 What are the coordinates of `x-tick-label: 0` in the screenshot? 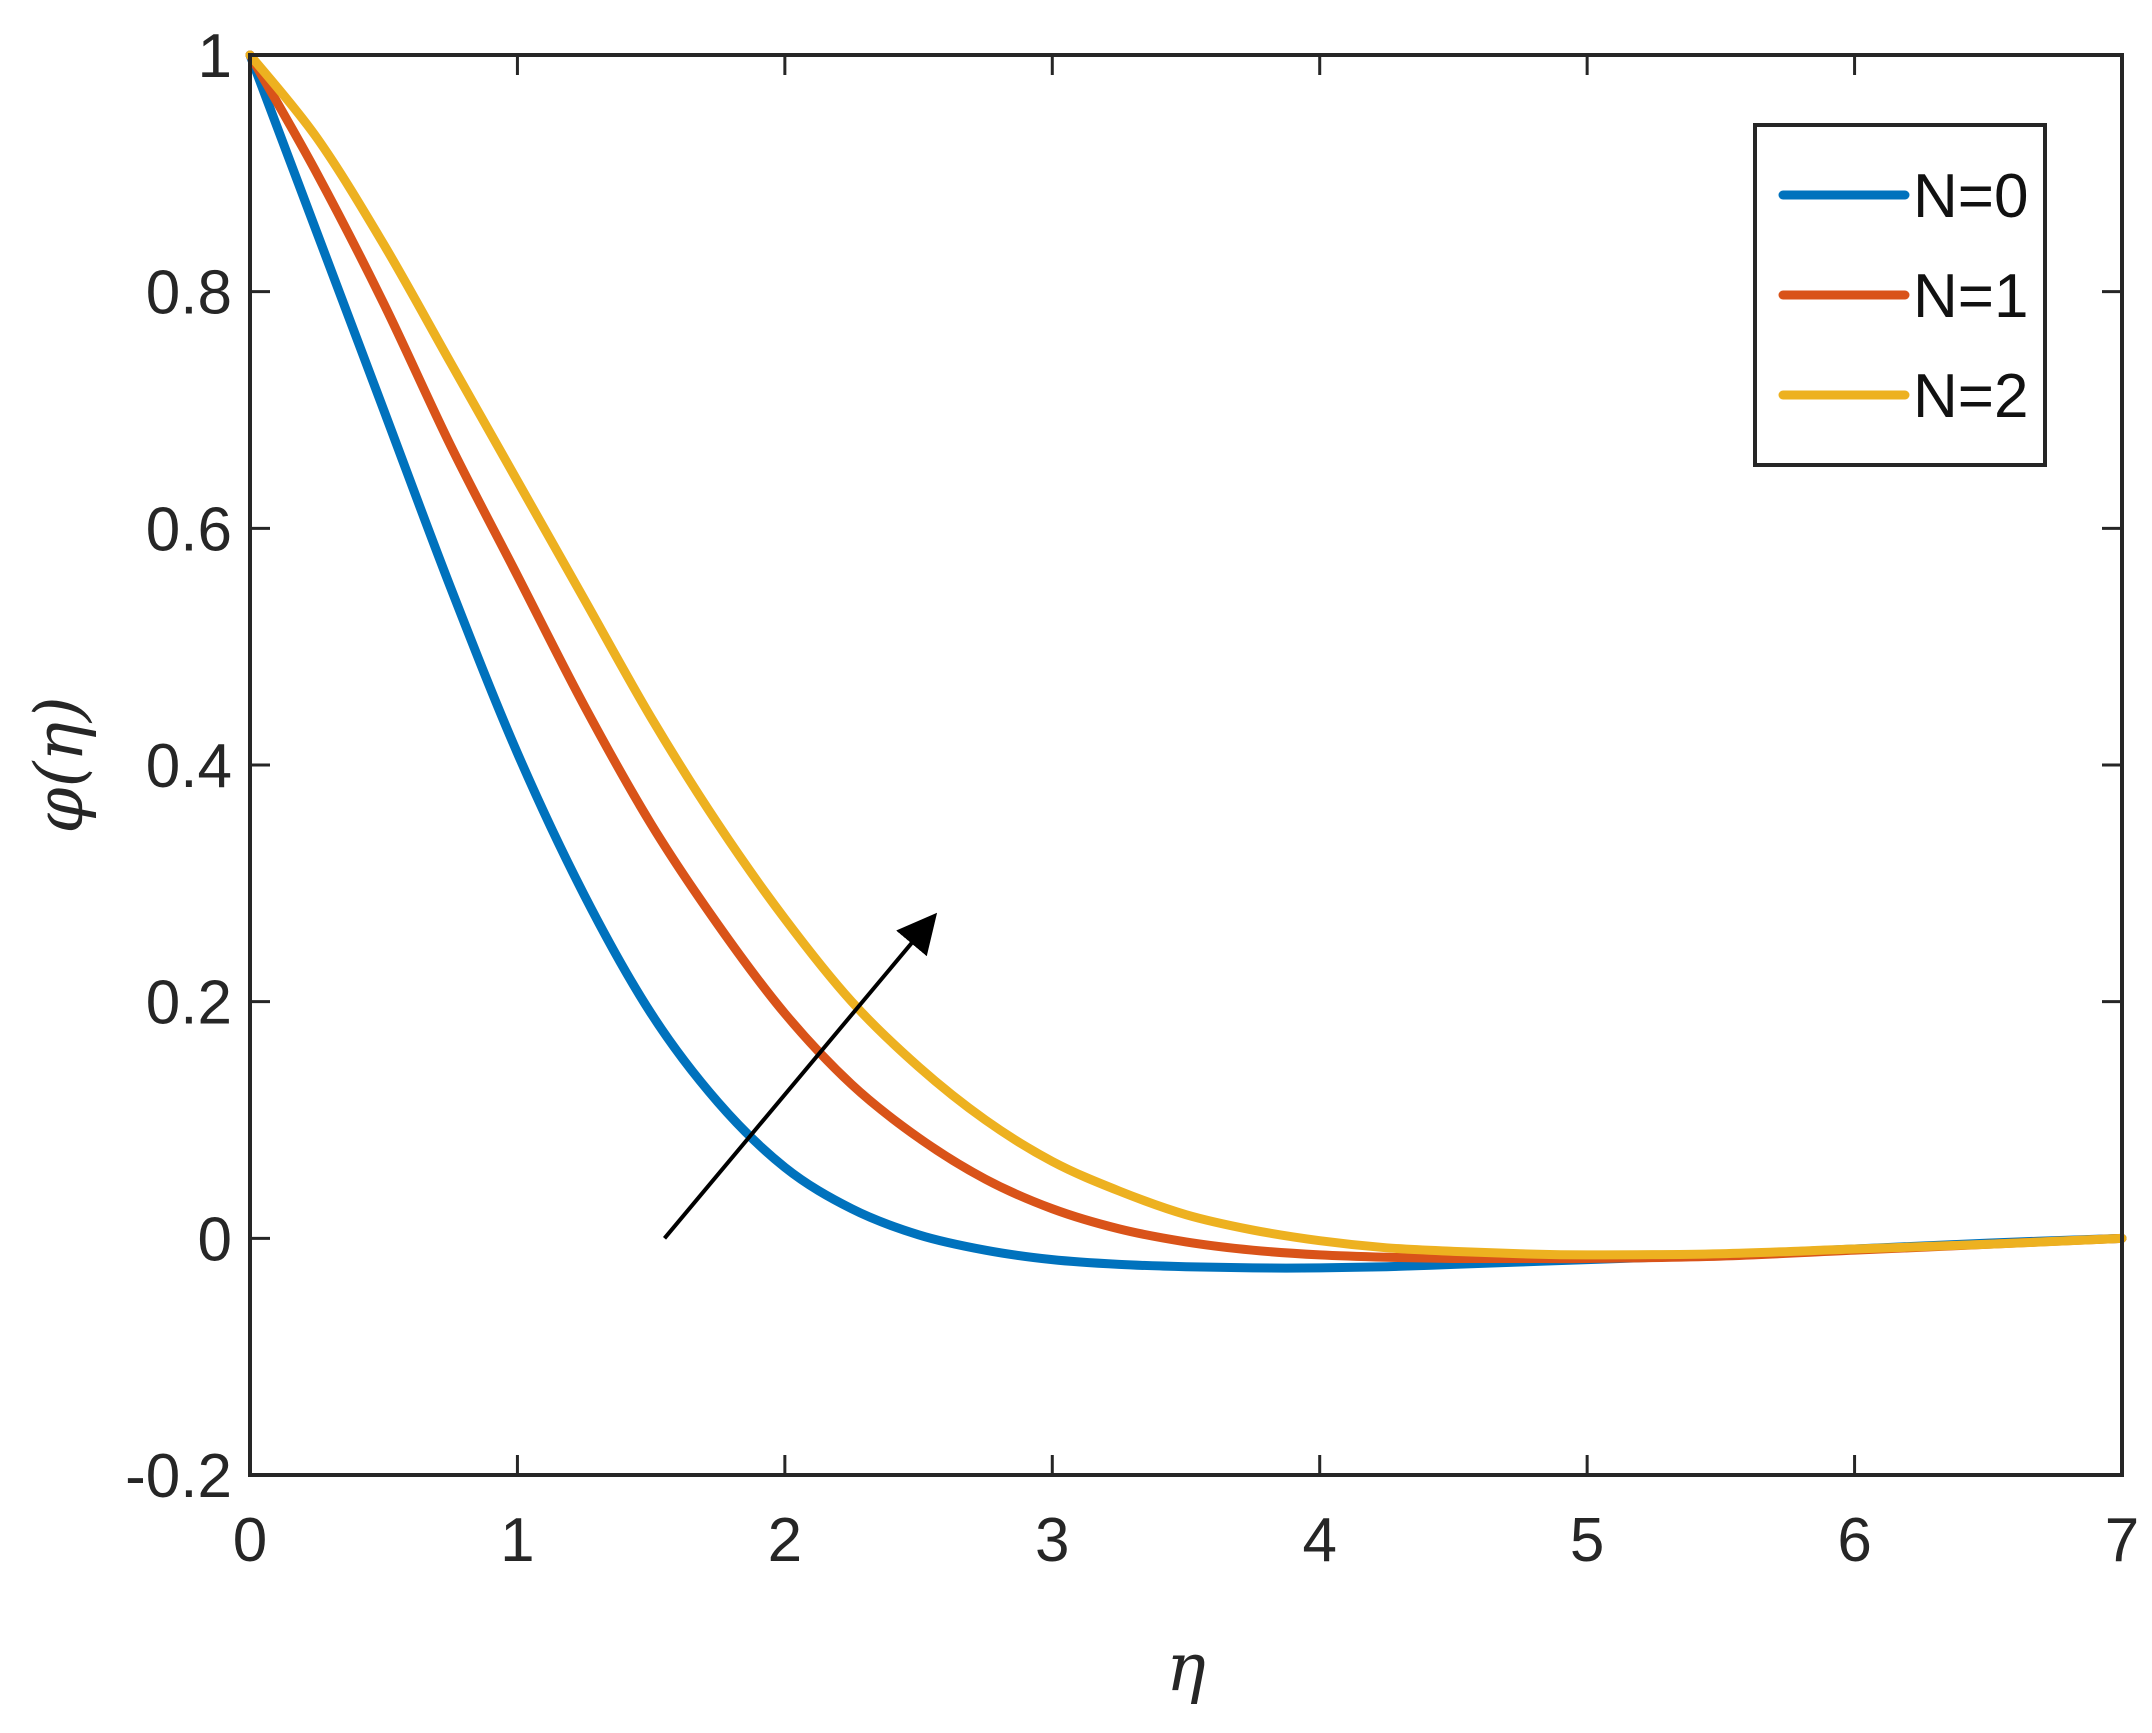 It's located at (250, 1540).